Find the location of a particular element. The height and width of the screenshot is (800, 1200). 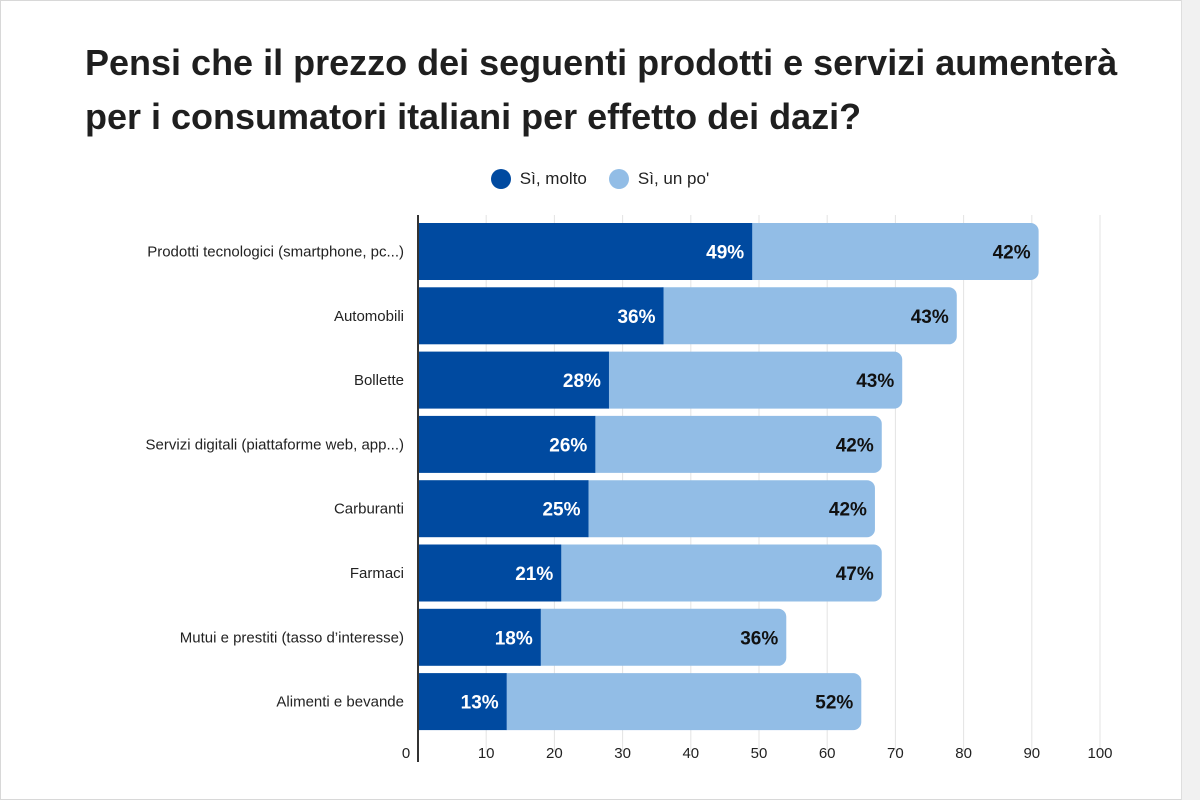

data-label-si-molto: 49% is located at coordinates (725, 253).